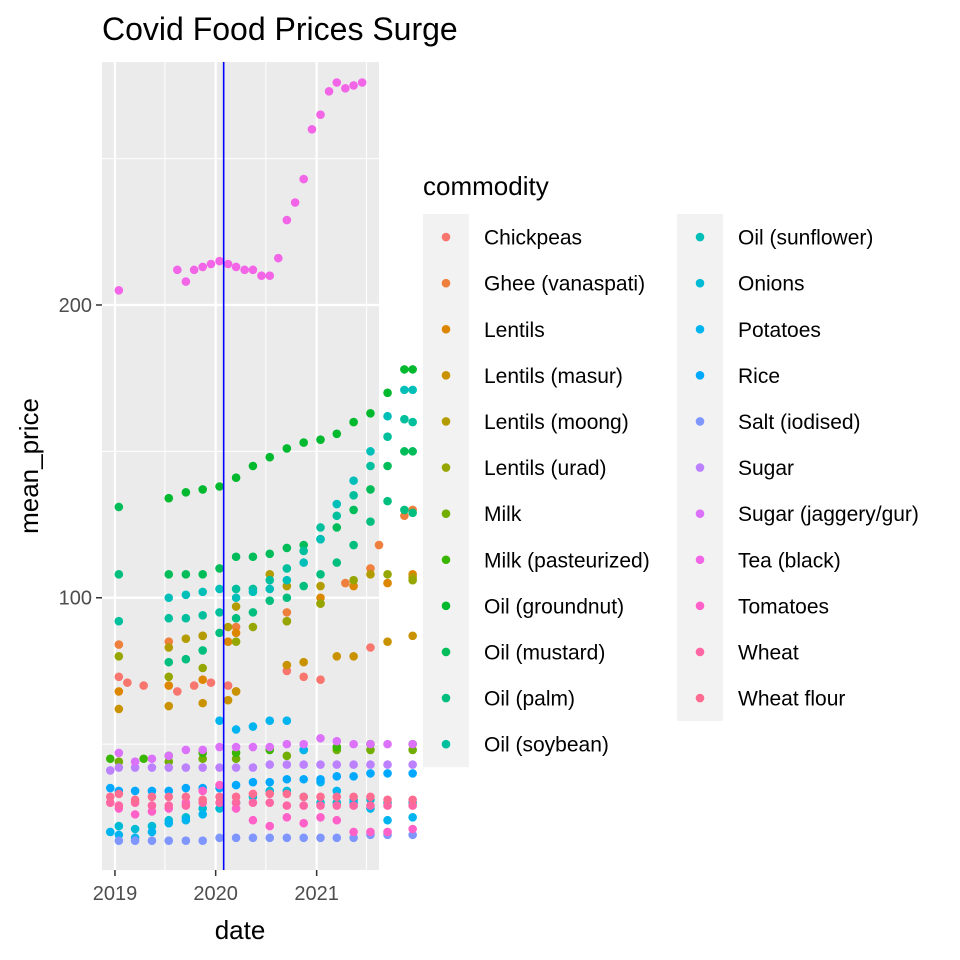 This screenshot has height=960, width=960. Describe the element at coordinates (29, 466) in the screenshot. I see `y-axis-title: mean_price` at that location.